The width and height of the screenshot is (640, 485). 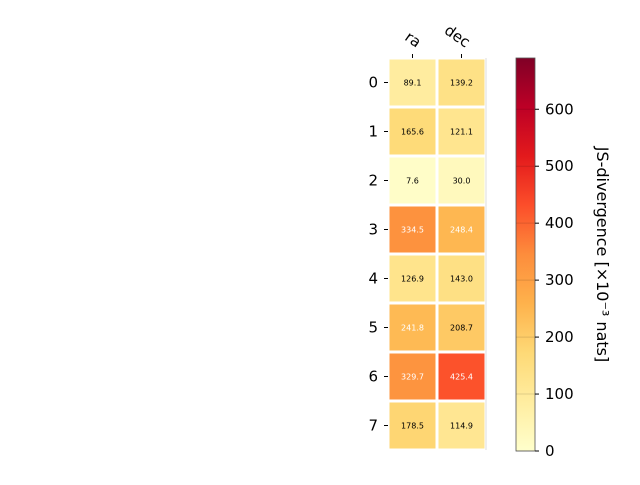 I want to click on cell-value-label: 121.1, so click(x=461, y=132).